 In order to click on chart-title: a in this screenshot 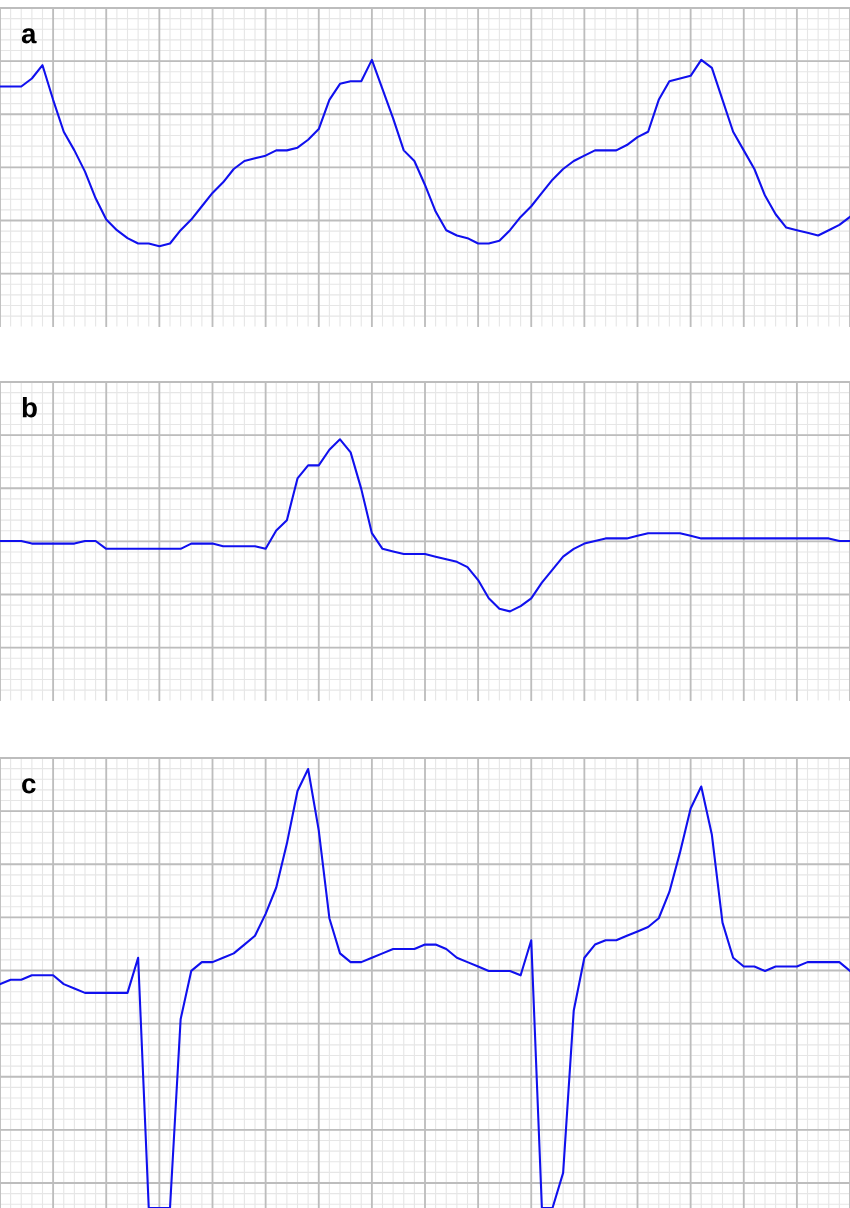, I will do `click(29, 36)`.